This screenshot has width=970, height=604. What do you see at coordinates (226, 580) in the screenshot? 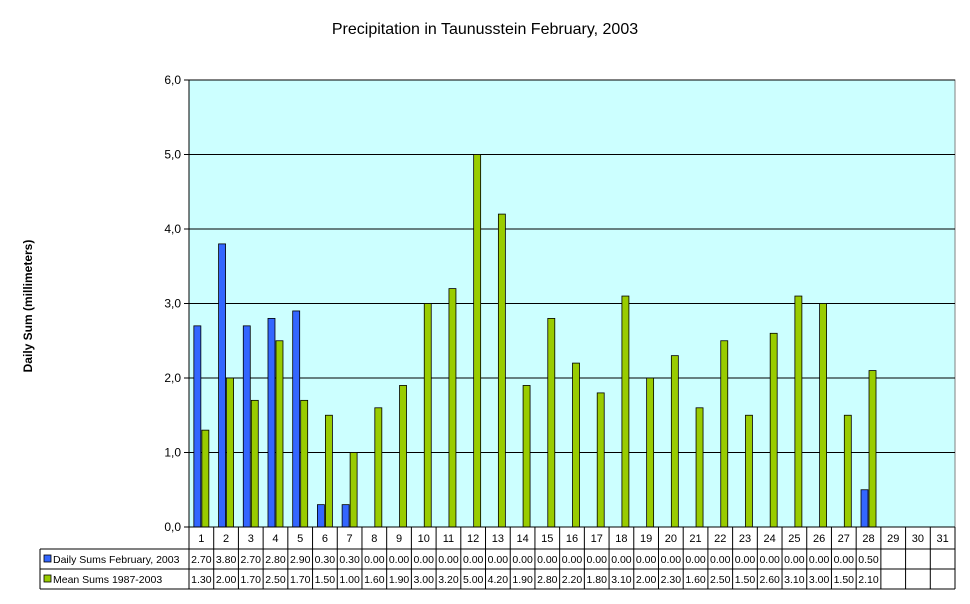
I see `data-table-cell: 2.00` at bounding box center [226, 580].